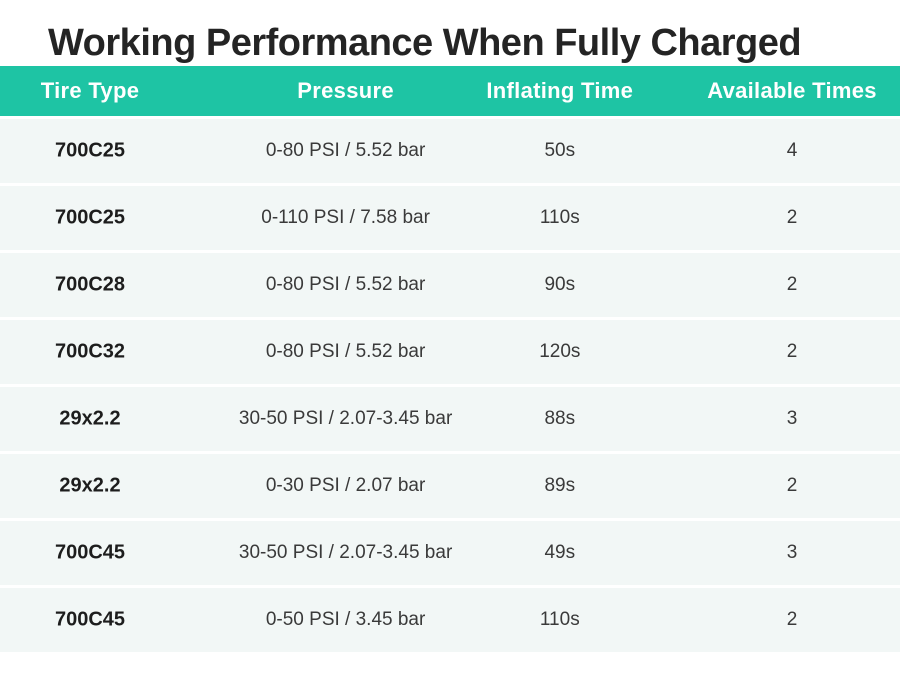  I want to click on table-row: 29x2.2 0-30 PSI / 2.07 bar 89s 2, so click(450, 486).